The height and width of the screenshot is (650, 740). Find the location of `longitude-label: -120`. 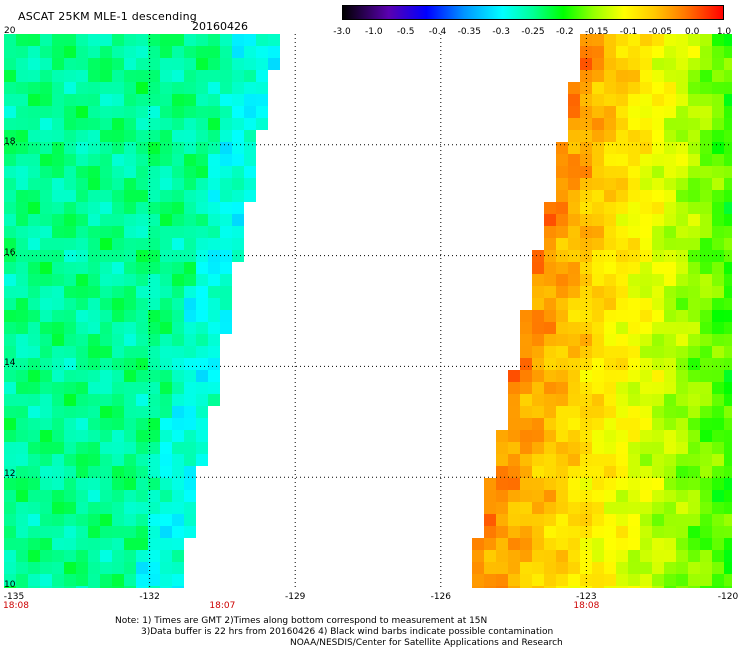

longitude-label: -120 is located at coordinates (728, 597).